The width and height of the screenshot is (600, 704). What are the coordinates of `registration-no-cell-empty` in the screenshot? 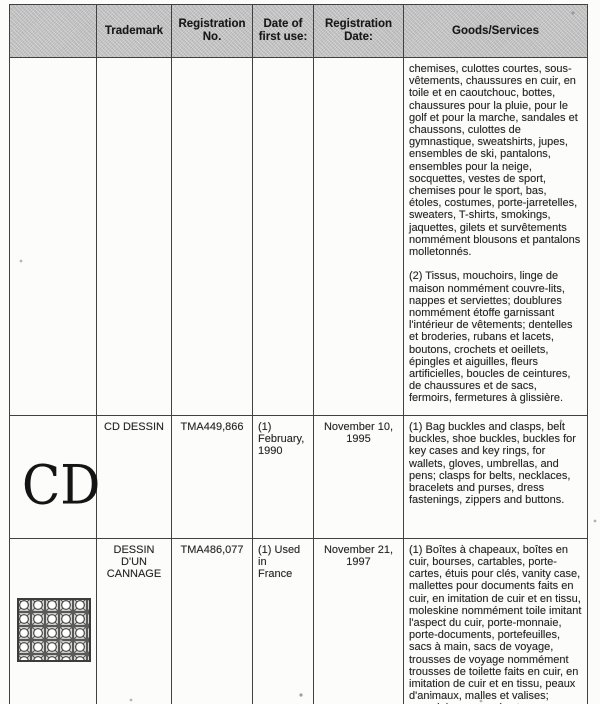 It's located at (212, 236).